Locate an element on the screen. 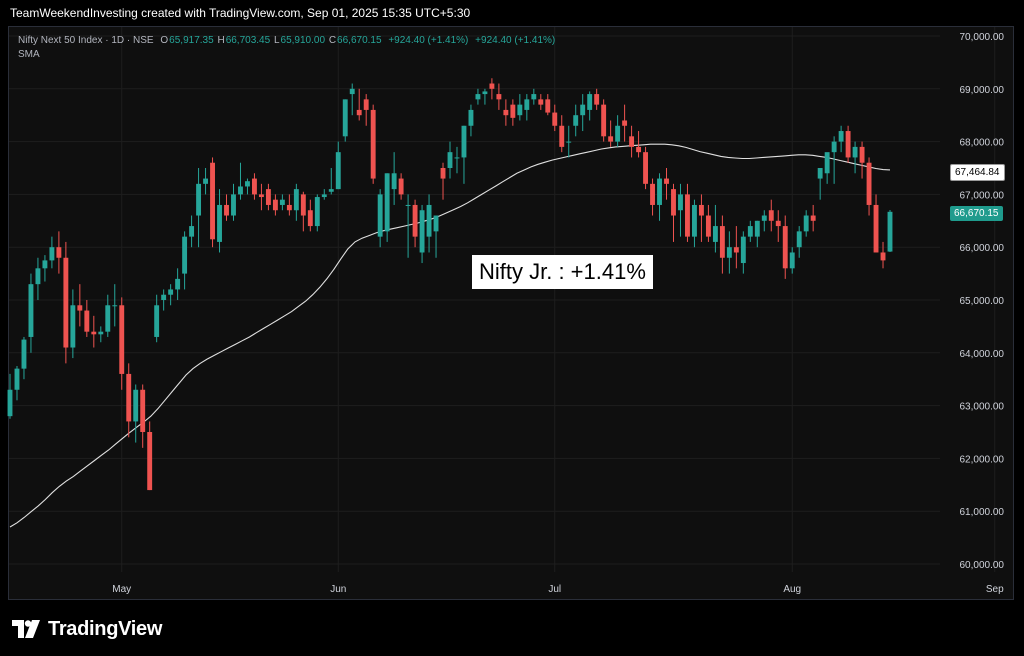 The image size is (1024, 656). y-tick-label: 65,000.00 is located at coordinates (982, 301).